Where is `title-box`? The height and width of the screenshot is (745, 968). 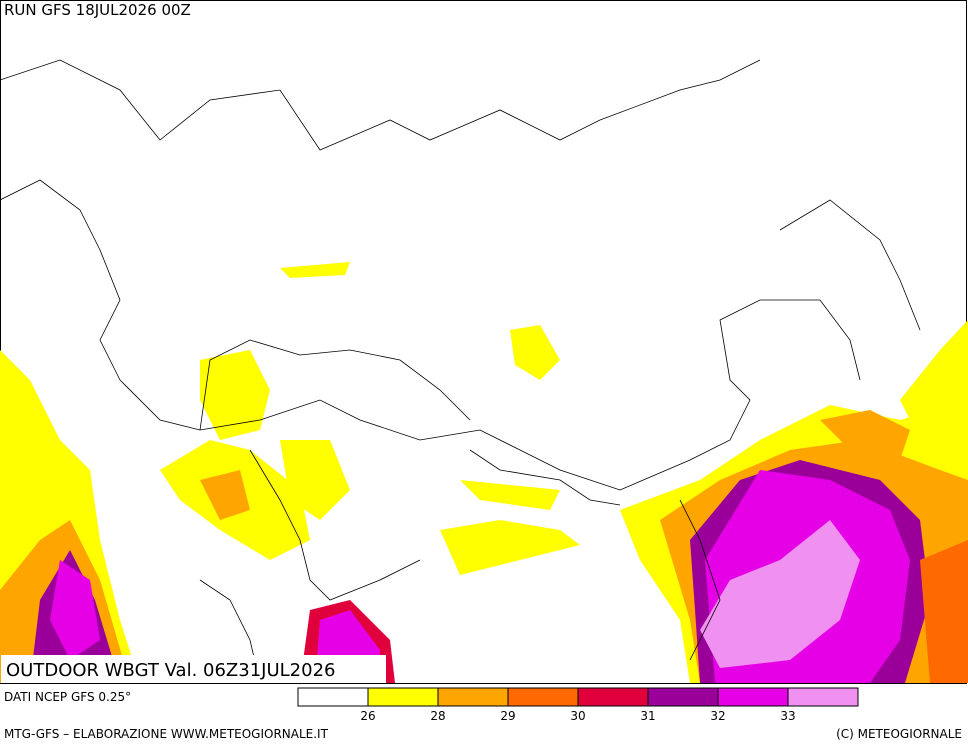
title-box is located at coordinates (193, 669).